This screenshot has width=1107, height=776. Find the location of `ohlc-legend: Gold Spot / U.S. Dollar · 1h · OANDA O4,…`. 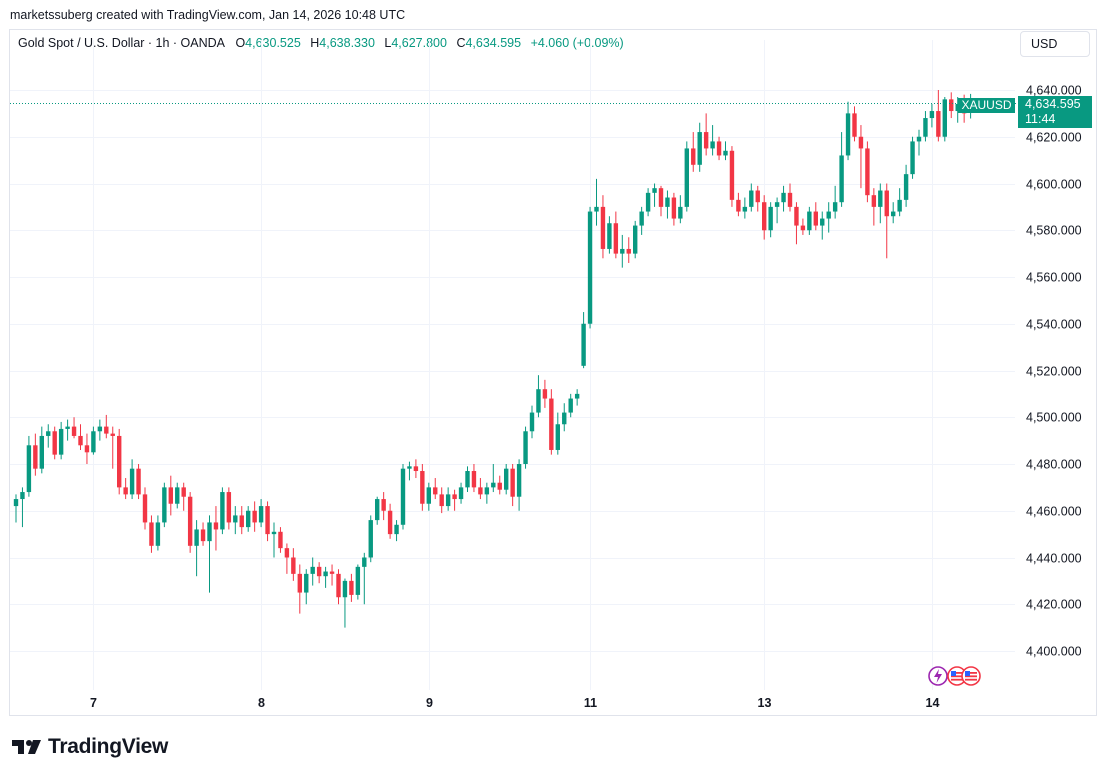

ohlc-legend: Gold Spot / U.S. Dollar · 1h · OANDA O4,… is located at coordinates (321, 43).